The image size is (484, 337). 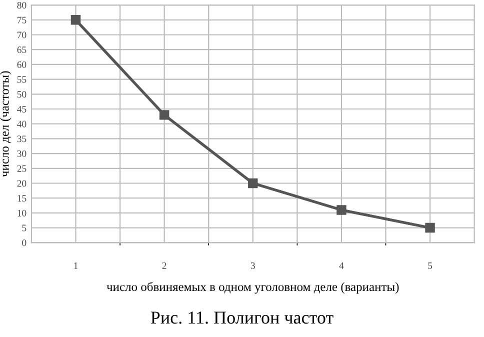 I want to click on text: Рис. 11. Полигон частот, so click(x=242, y=318).